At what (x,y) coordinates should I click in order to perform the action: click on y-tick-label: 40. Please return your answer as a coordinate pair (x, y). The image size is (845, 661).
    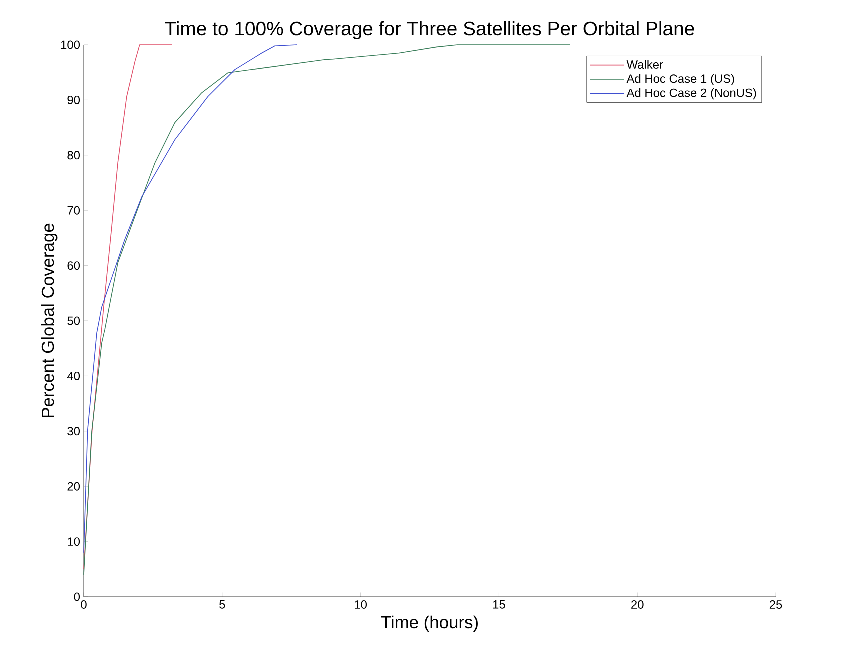
    Looking at the image, I should click on (73, 376).